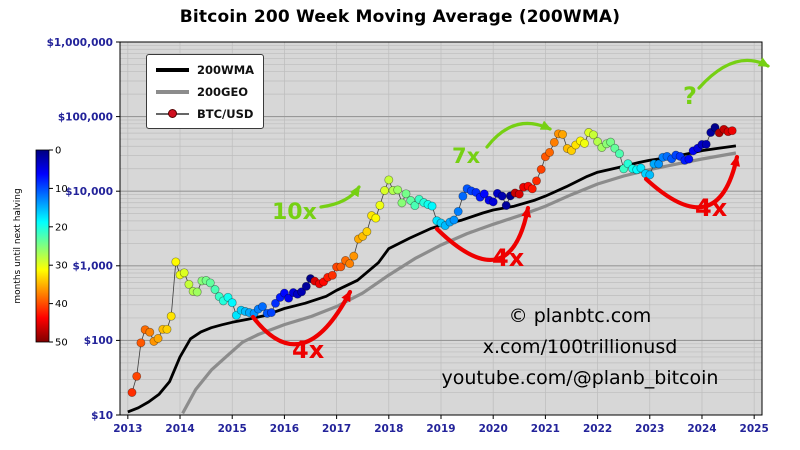 The width and height of the screenshot is (800, 450). What do you see at coordinates (493, 429) in the screenshot?
I see `x-axis-tick-label: 2020` at bounding box center [493, 429].